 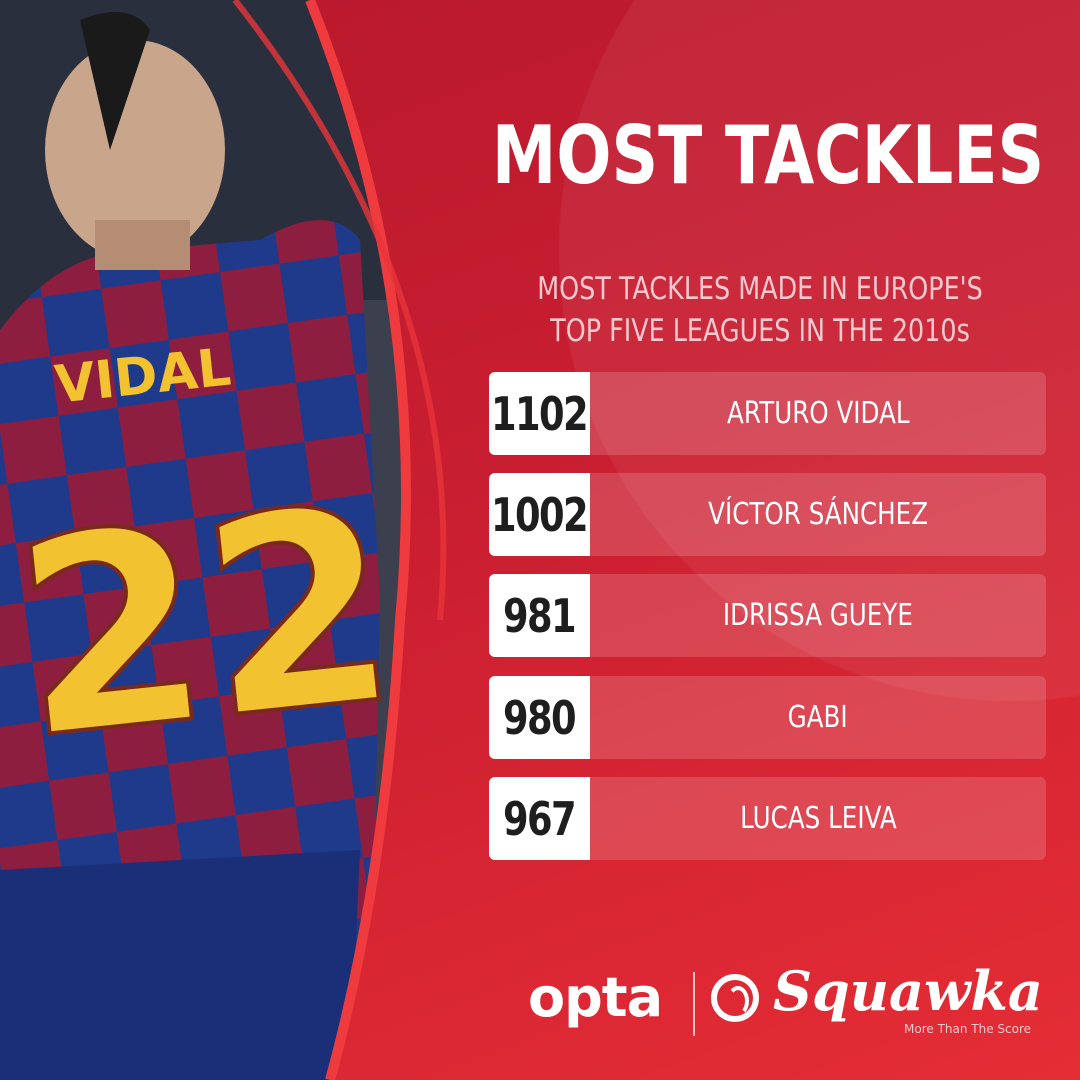 I want to click on ranking-row: 967 LUCAS LEIVA, so click(x=767, y=818).